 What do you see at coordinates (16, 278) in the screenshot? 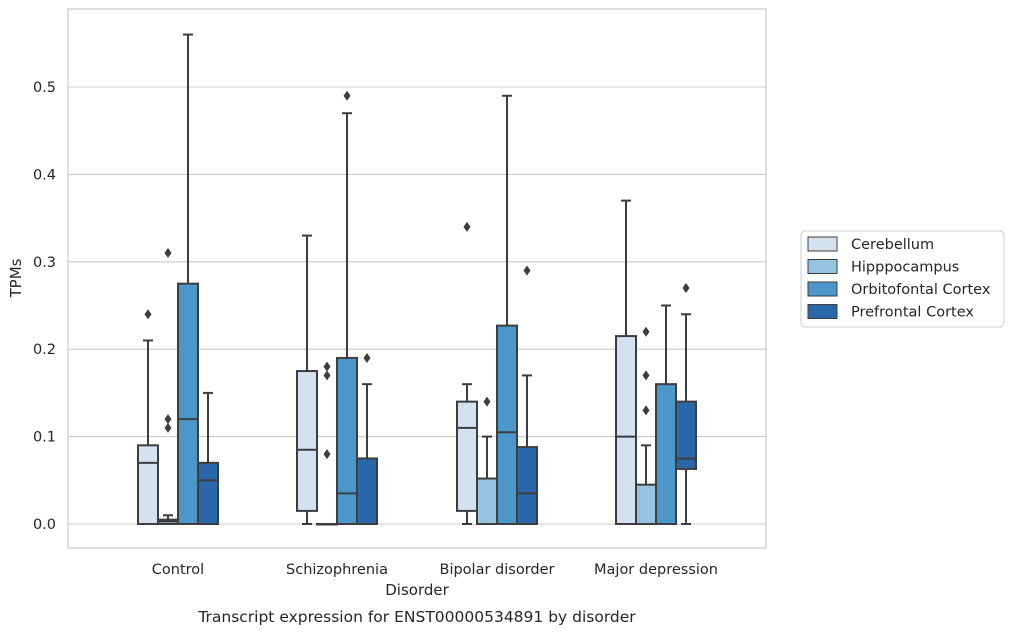
I see `y-axis-label: TPMs` at bounding box center [16, 278].